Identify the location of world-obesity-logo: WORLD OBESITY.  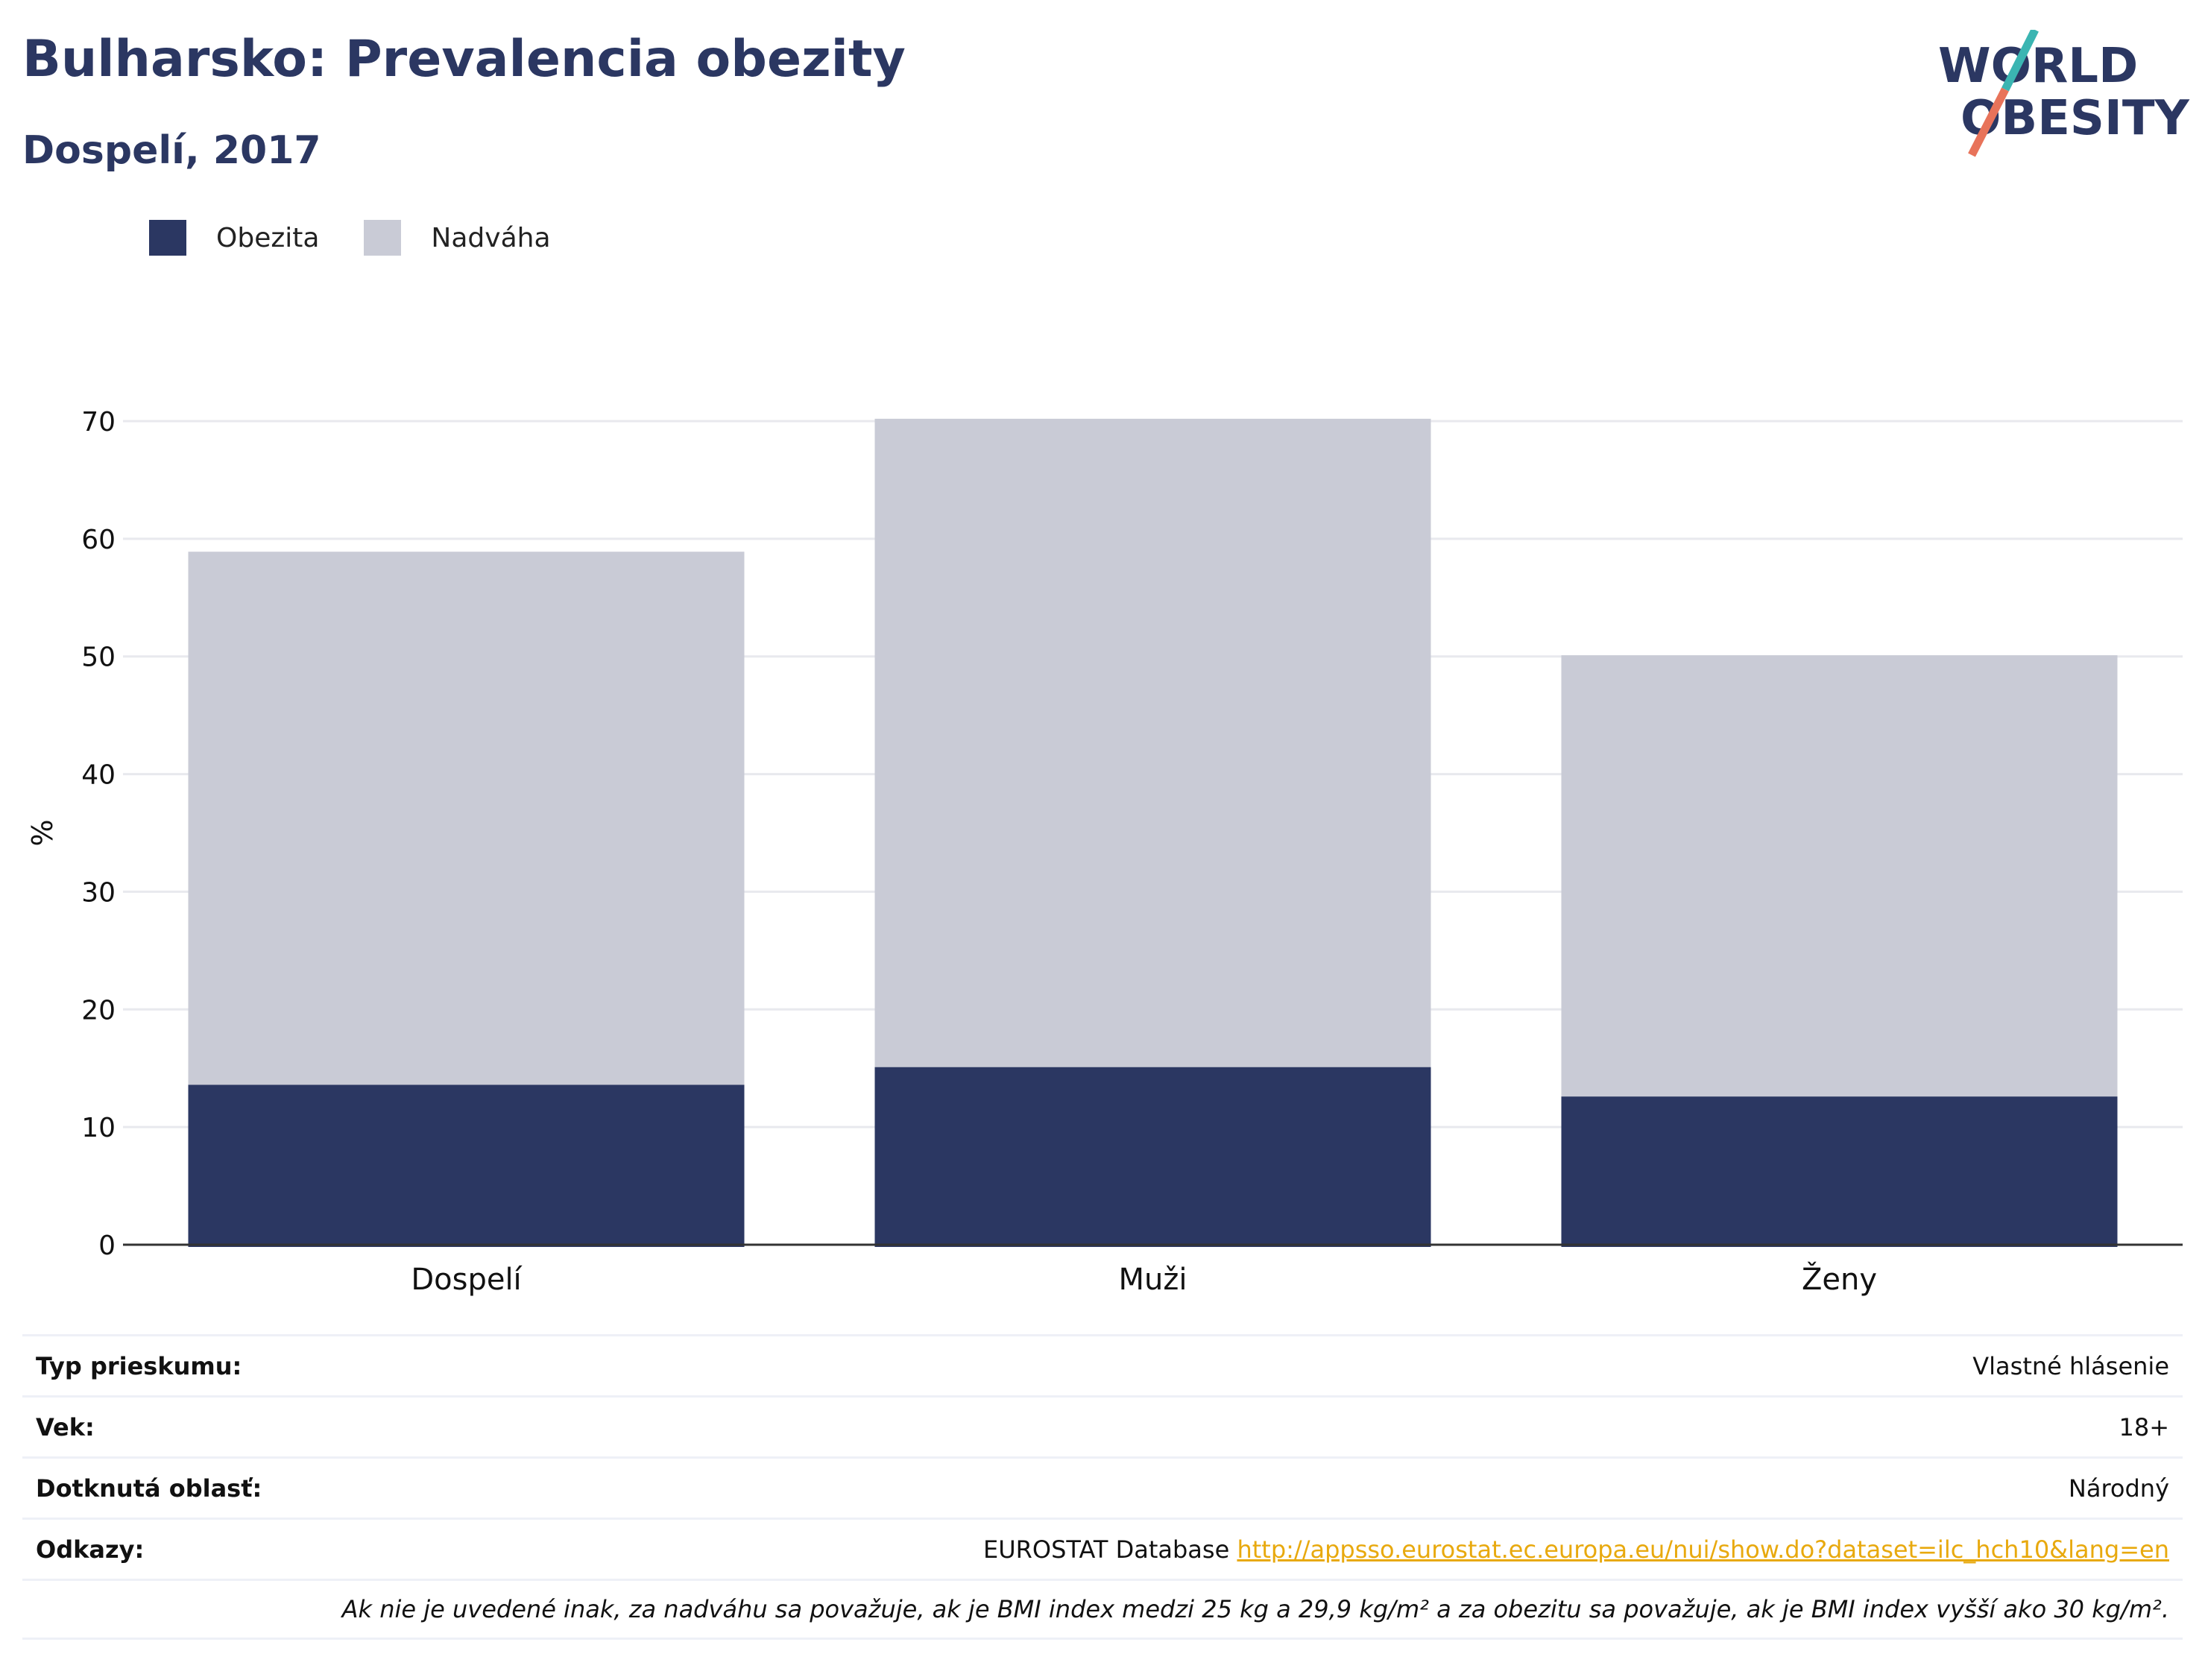
(2063, 93).